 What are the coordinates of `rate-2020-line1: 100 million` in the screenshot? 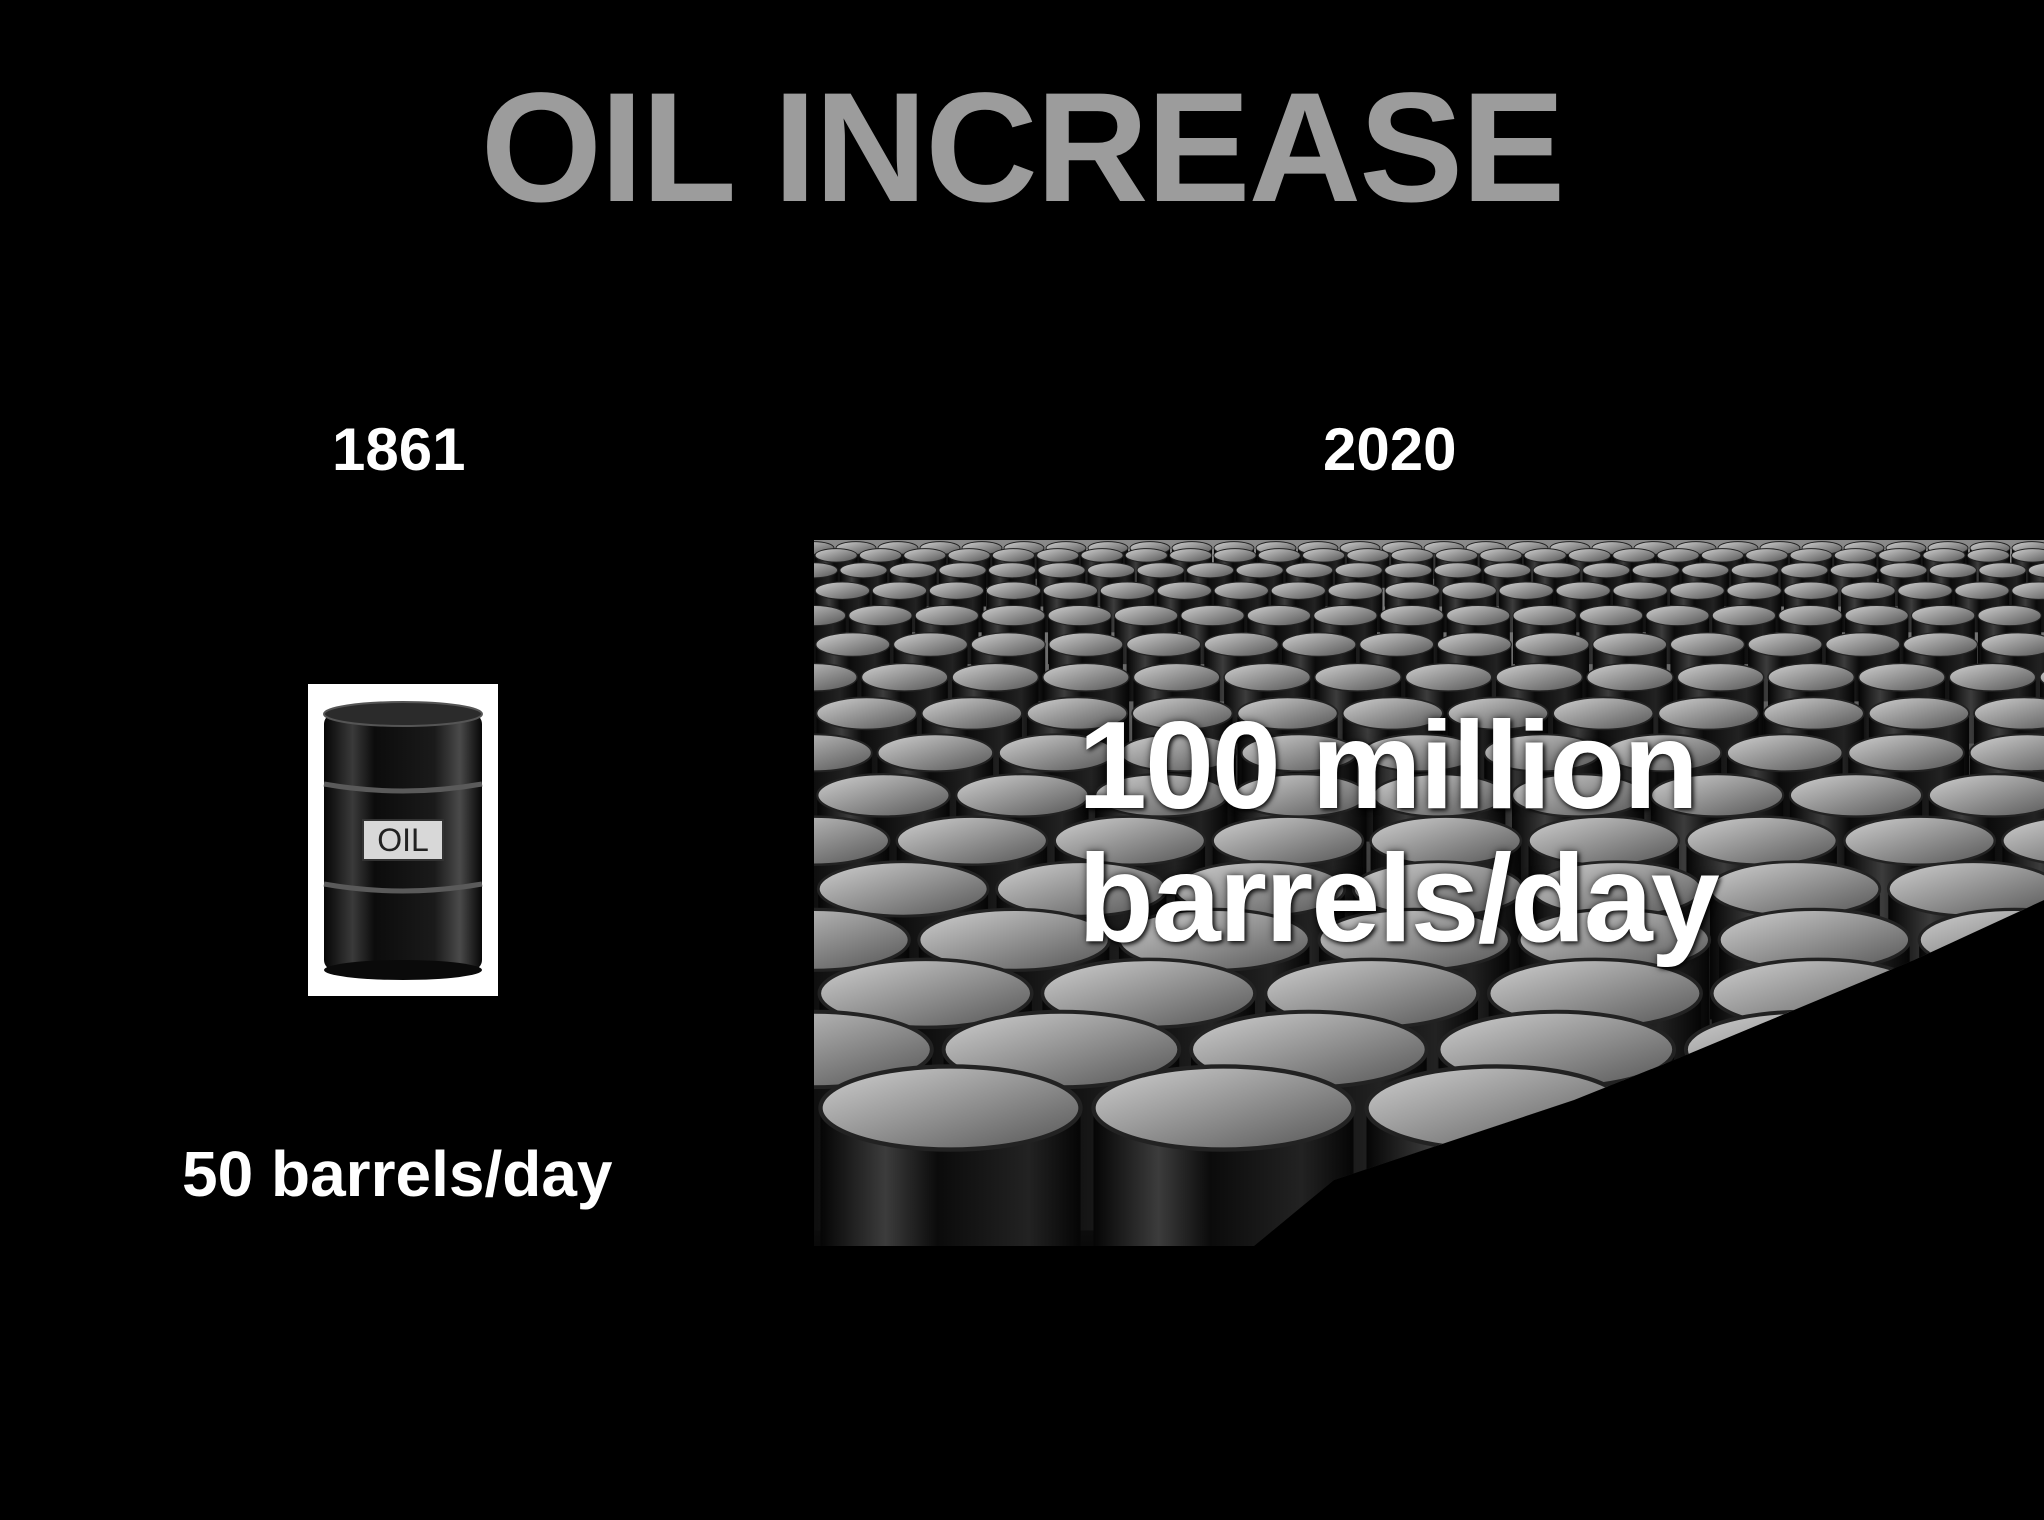 It's located at (1388, 766).